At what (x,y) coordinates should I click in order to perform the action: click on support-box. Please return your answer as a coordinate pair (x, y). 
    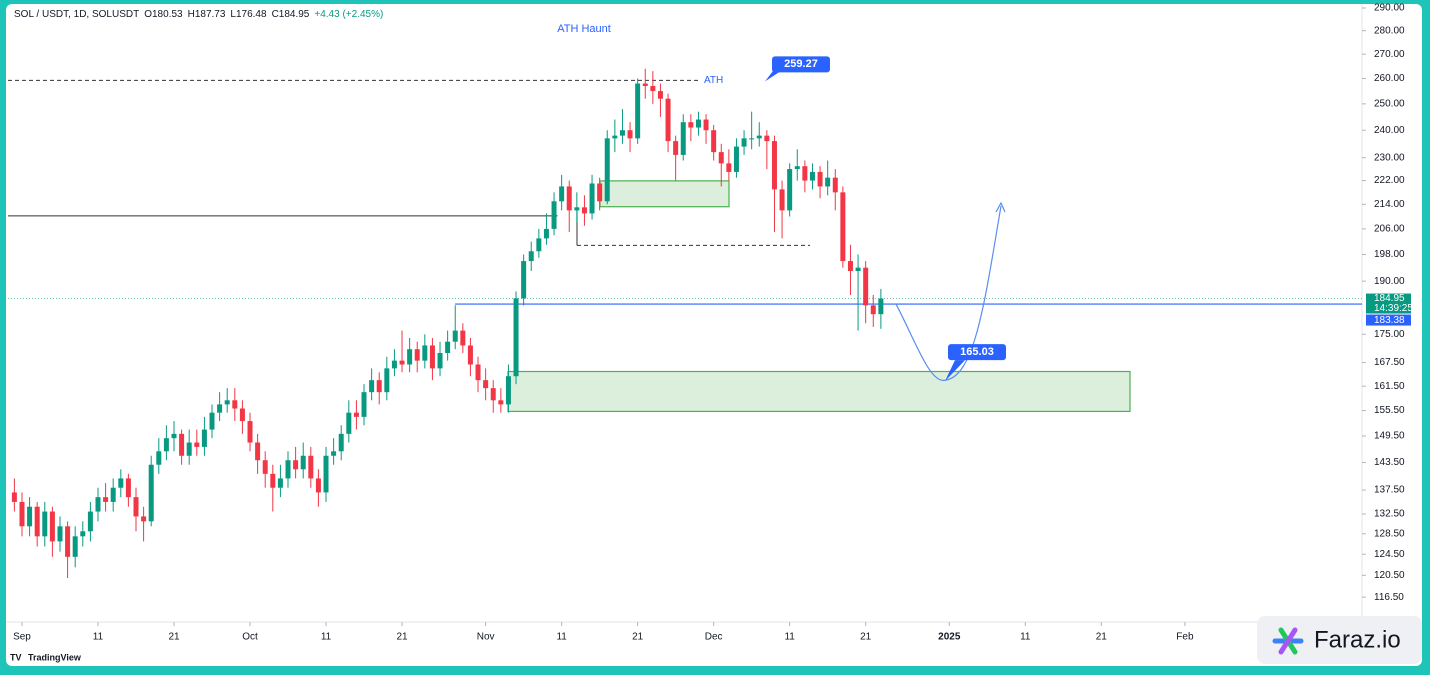
    Looking at the image, I should click on (1388, 320).